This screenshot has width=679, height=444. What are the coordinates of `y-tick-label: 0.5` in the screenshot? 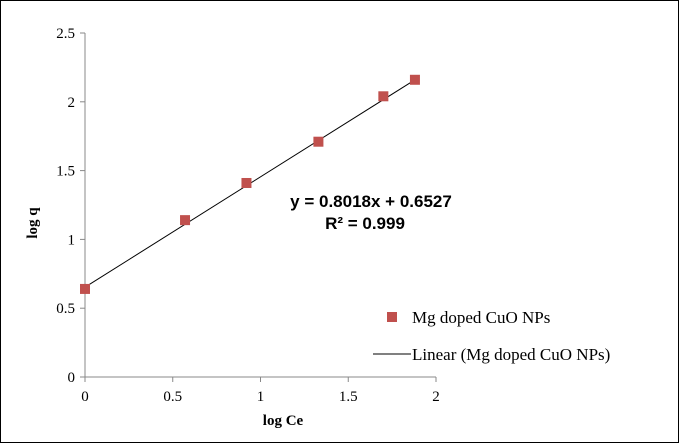 It's located at (65, 309).